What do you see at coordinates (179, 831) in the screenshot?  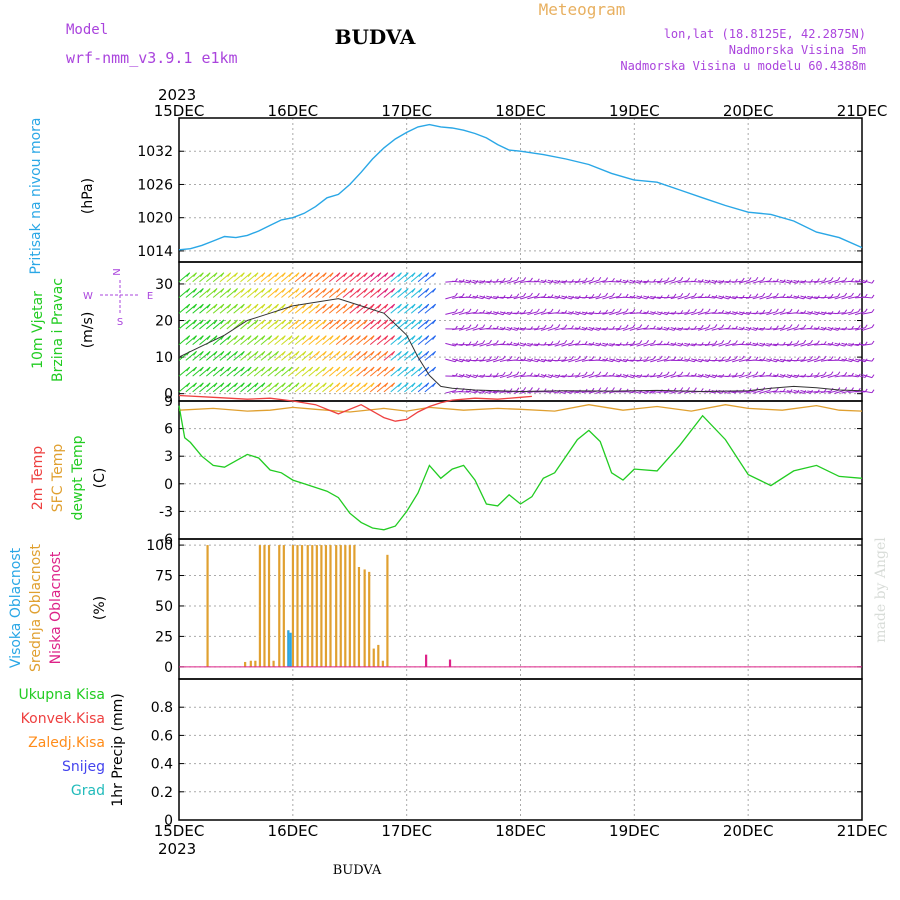 I see `x-tick-bottom: 15DEC` at bounding box center [179, 831].